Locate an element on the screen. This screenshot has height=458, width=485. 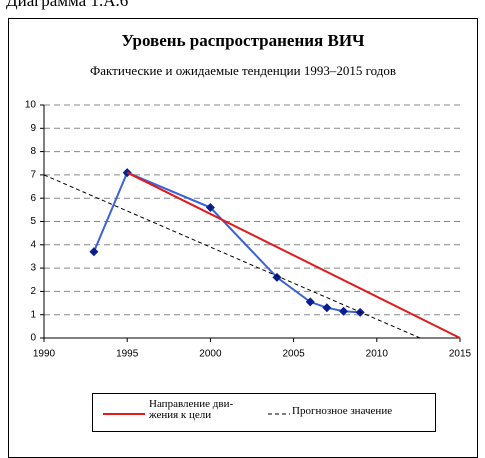
legend-swatches is located at coordinates (196, 414).